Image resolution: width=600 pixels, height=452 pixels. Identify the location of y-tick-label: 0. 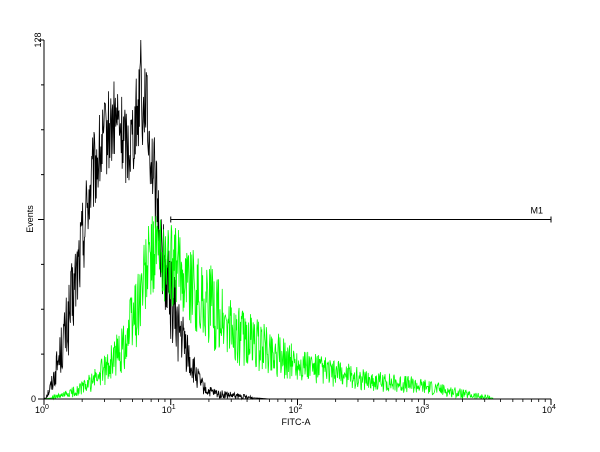
(33, 399).